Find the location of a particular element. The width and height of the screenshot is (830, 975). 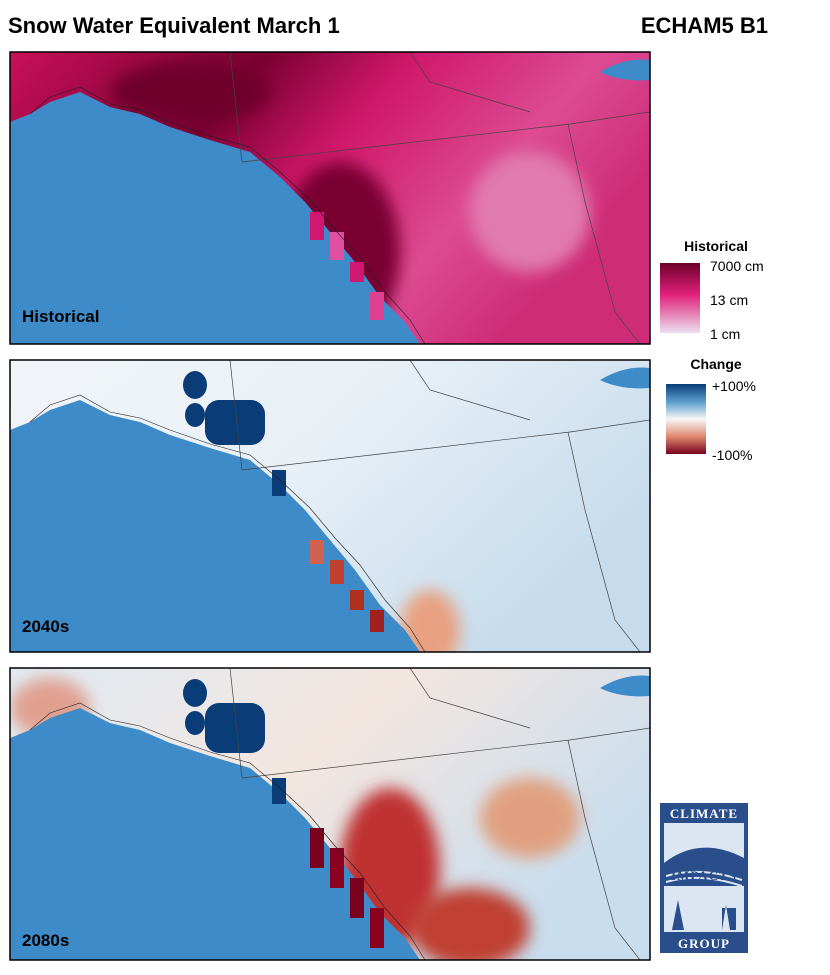

legend-change: Change +100% -100% is located at coordinates (711, 409).